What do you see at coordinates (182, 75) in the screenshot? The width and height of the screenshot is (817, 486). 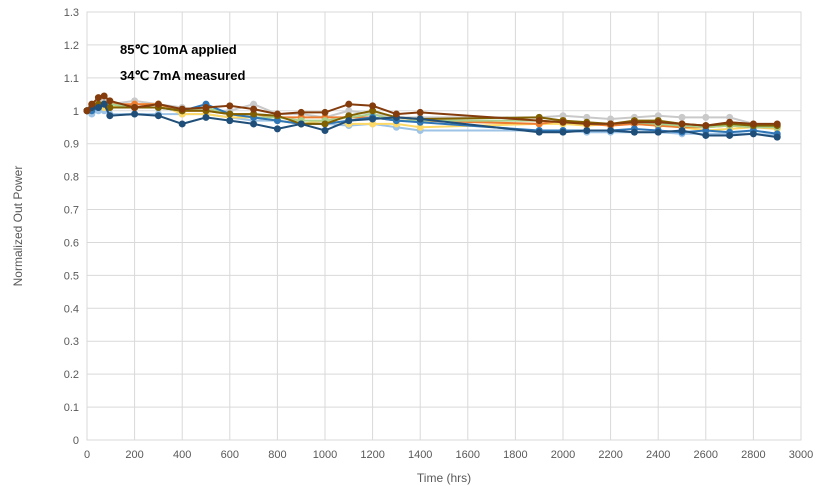 I see `annotation-measured: 34℃ 7mA measured` at bounding box center [182, 75].